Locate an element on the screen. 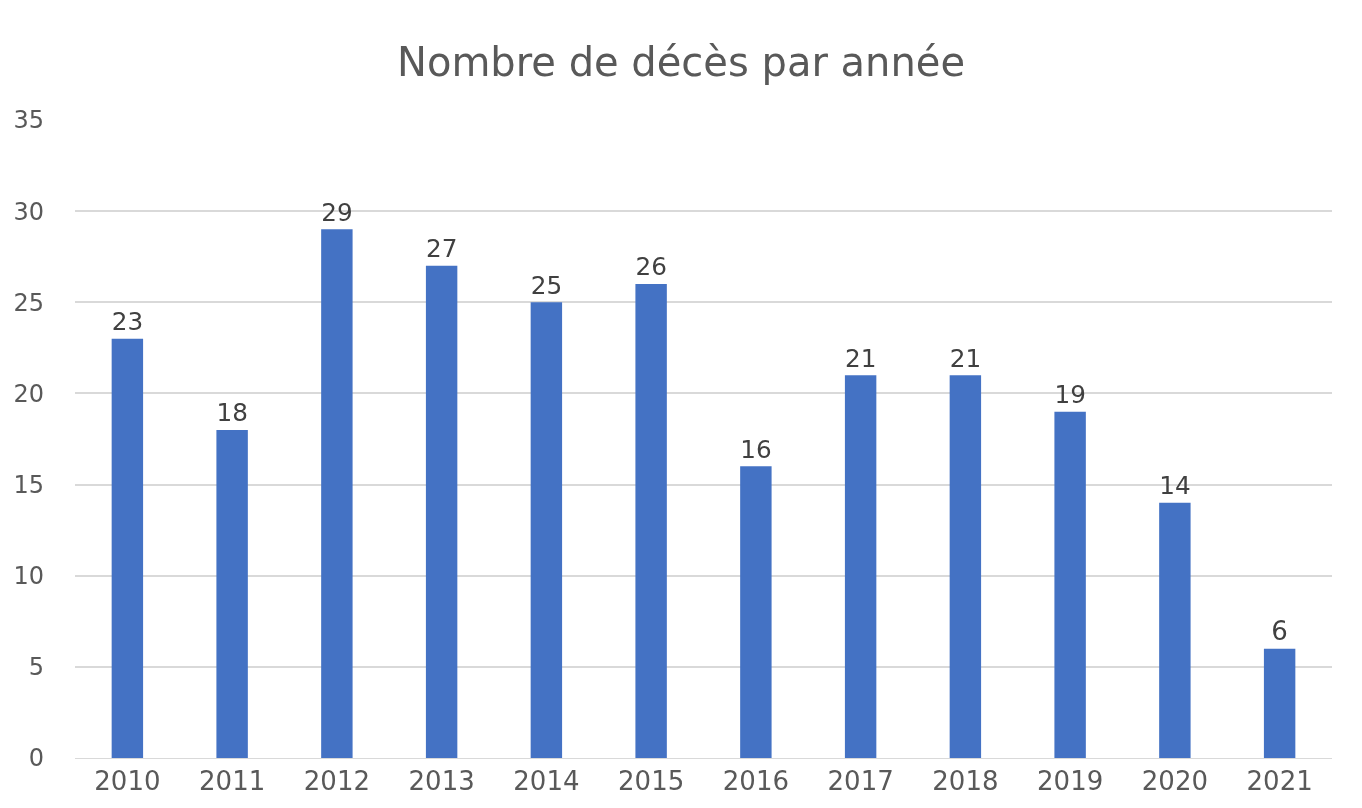 The image size is (1362, 808). y-tick-label: 0 is located at coordinates (36, 758).